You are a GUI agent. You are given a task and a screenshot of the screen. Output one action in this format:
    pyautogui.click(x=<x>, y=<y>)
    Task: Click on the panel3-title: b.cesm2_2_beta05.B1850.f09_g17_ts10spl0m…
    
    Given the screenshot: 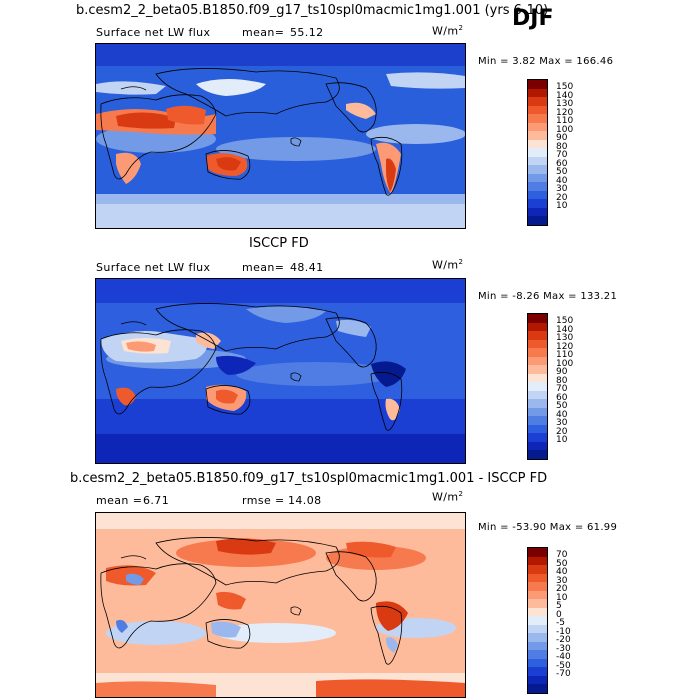 What is the action you would take?
    pyautogui.click(x=309, y=478)
    